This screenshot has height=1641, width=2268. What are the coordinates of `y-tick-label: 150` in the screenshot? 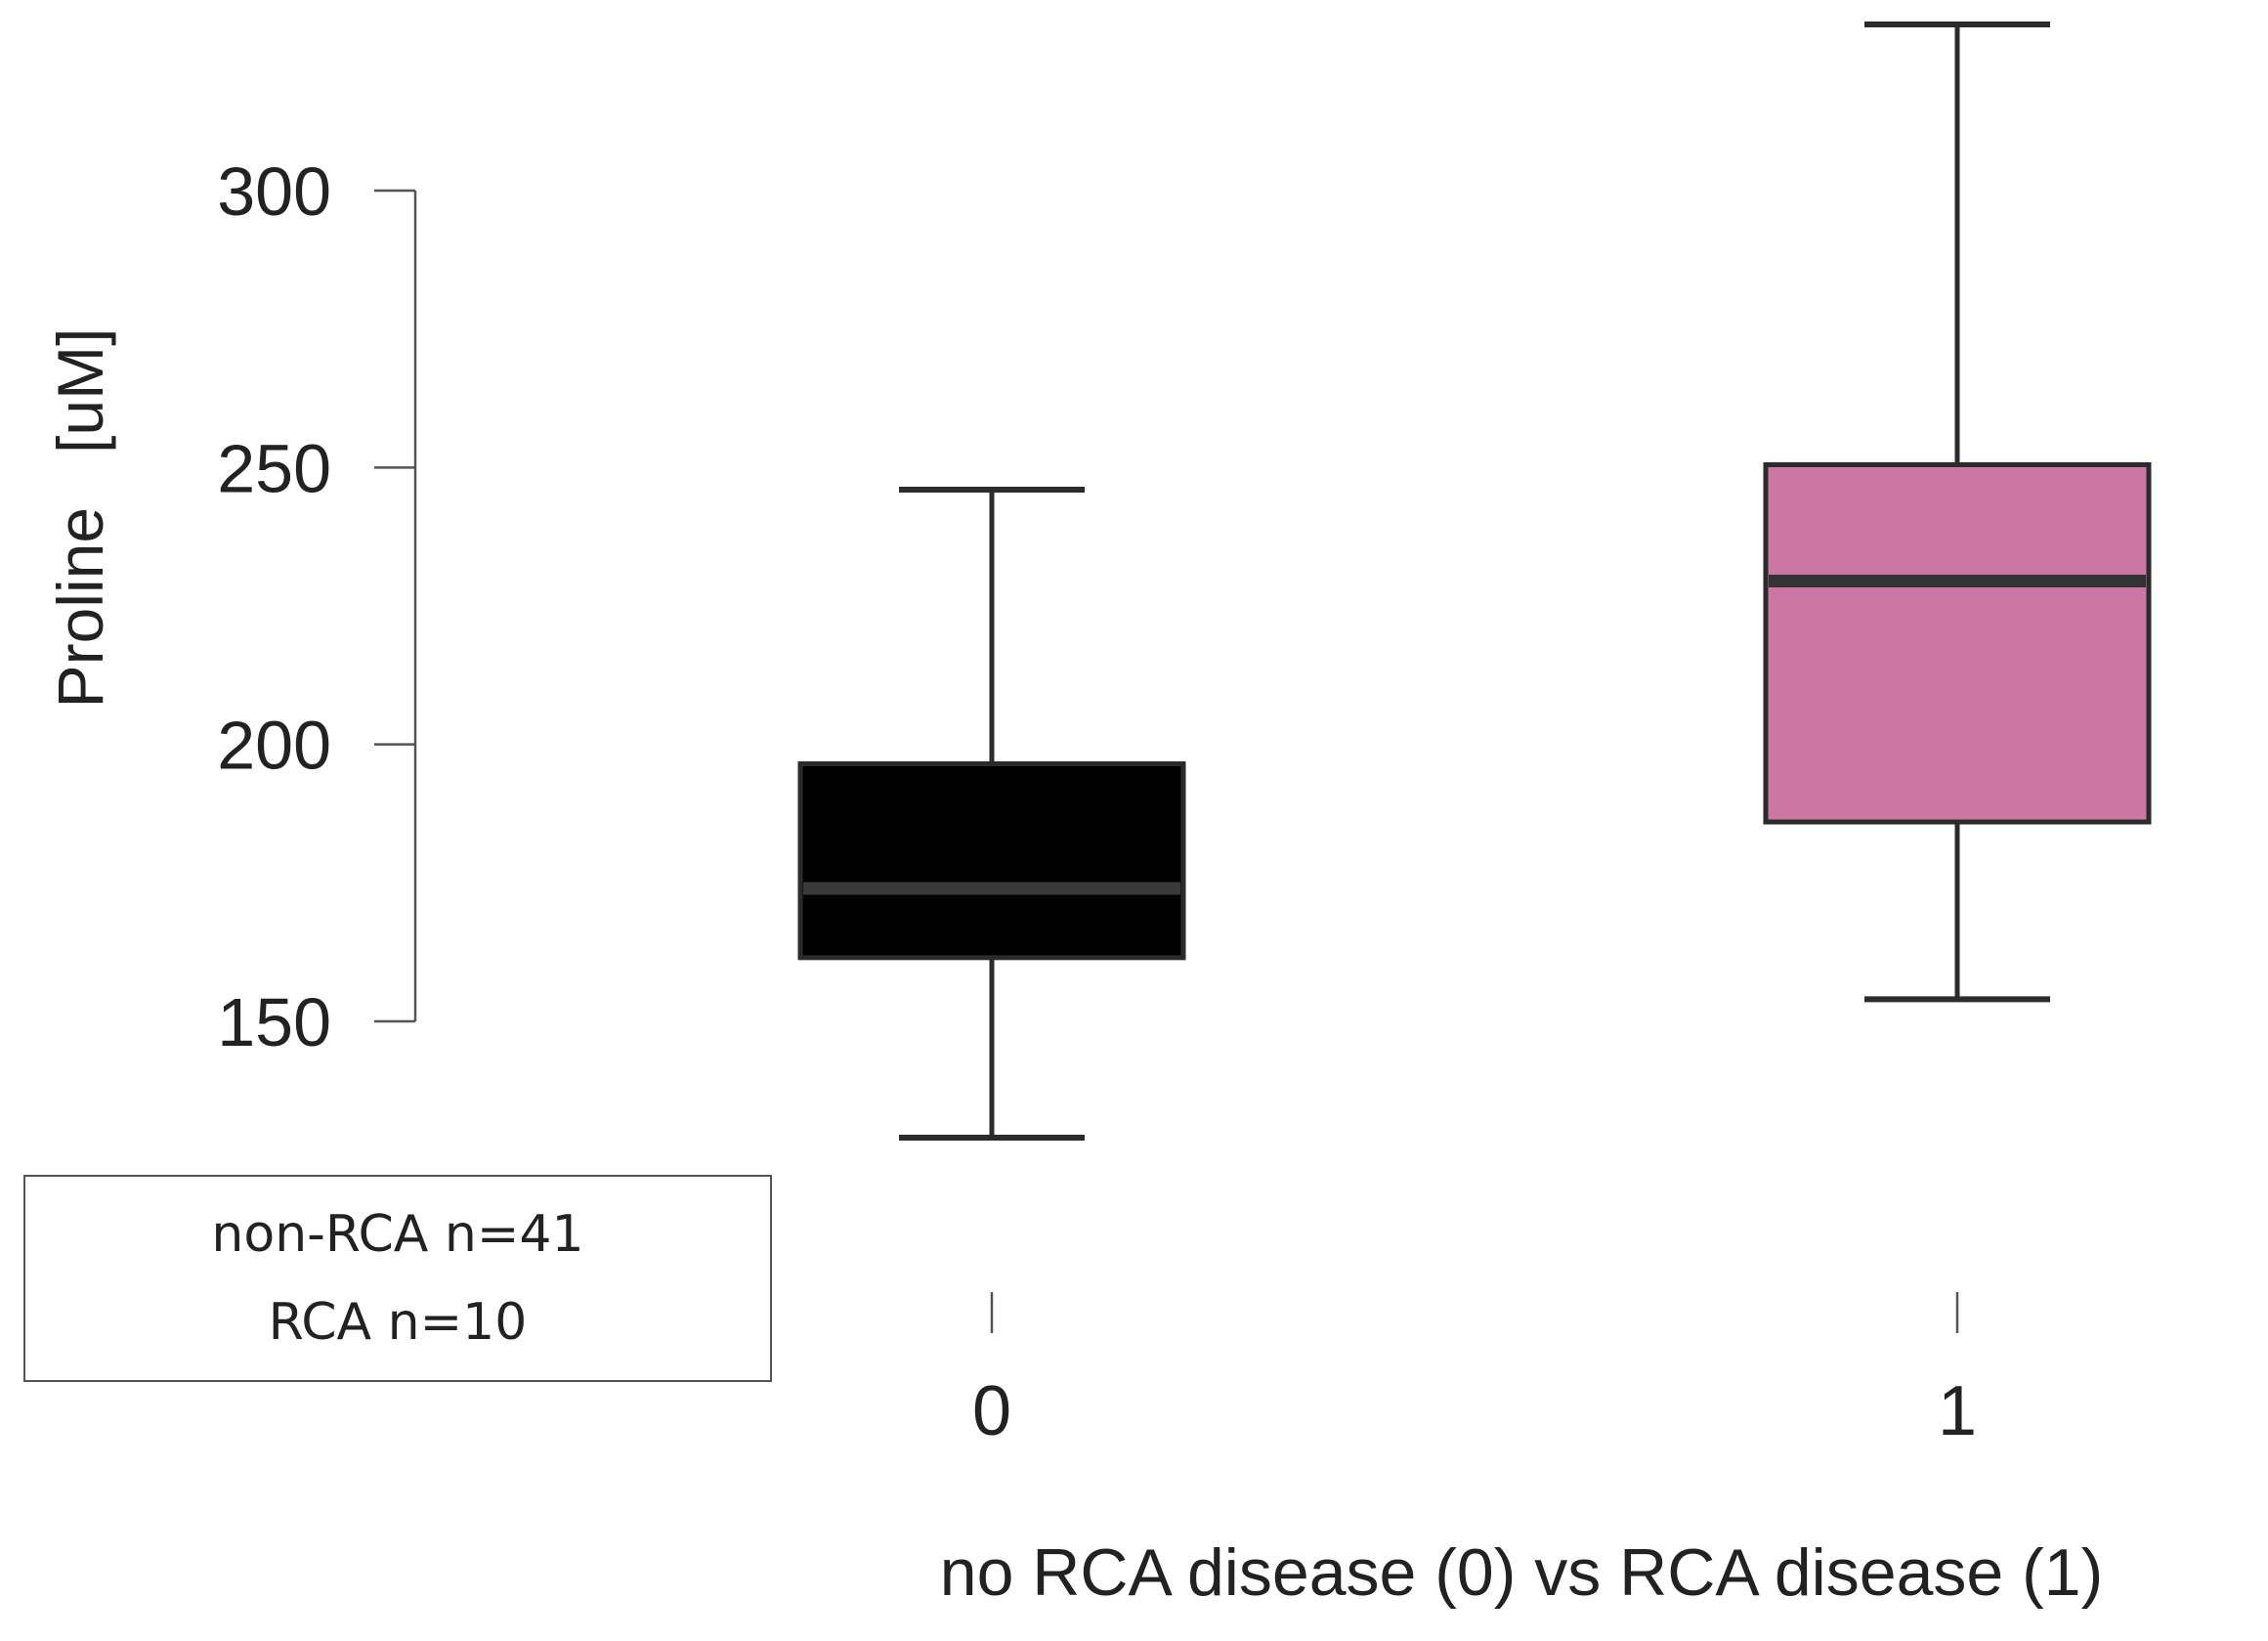 It's located at (274, 1022).